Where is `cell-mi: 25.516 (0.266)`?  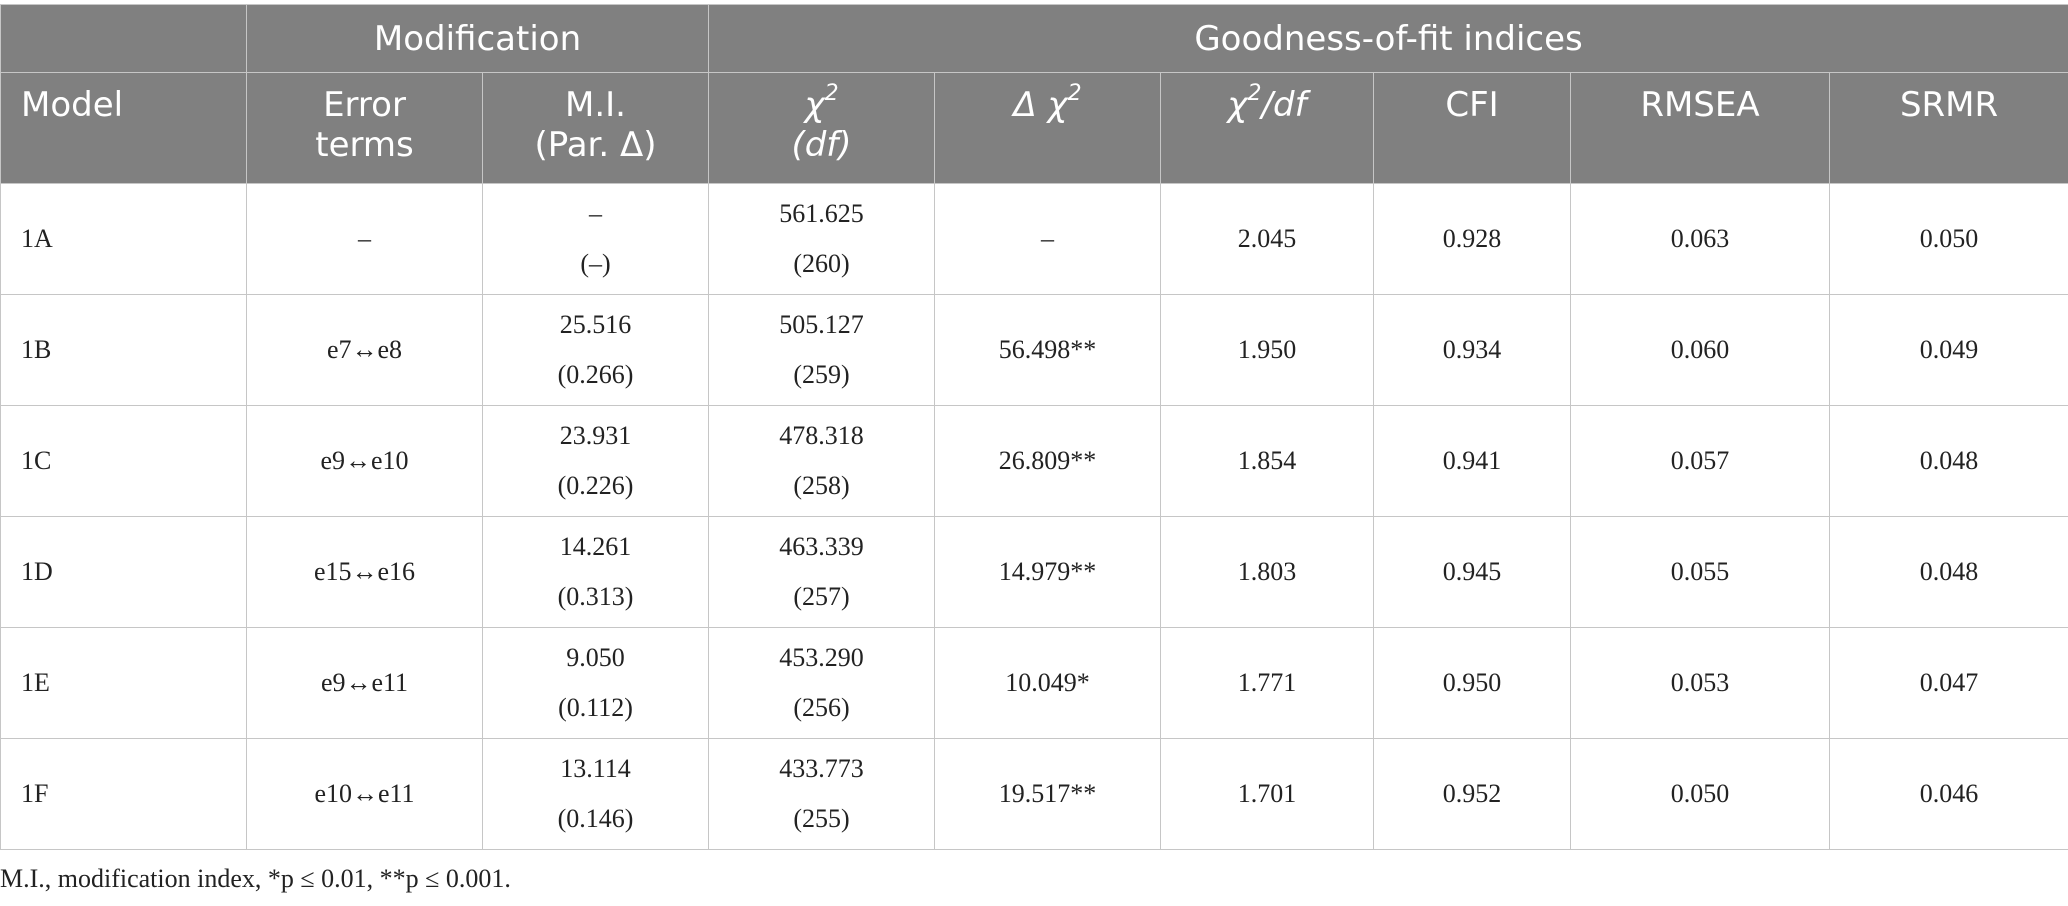
cell-mi: 25.516 (0.266) is located at coordinates (595, 350).